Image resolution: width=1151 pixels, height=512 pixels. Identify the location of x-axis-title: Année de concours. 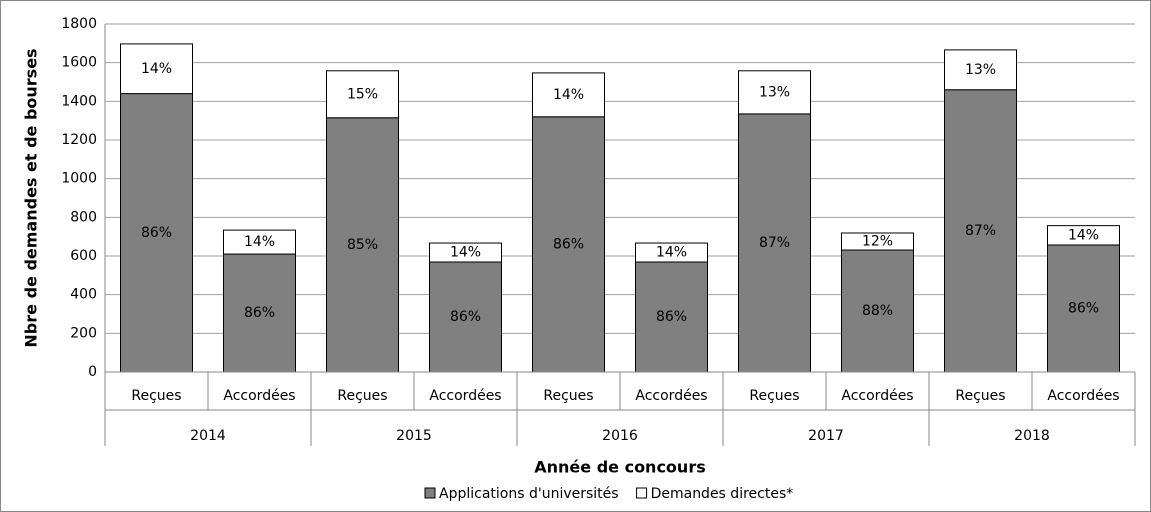
(619, 467).